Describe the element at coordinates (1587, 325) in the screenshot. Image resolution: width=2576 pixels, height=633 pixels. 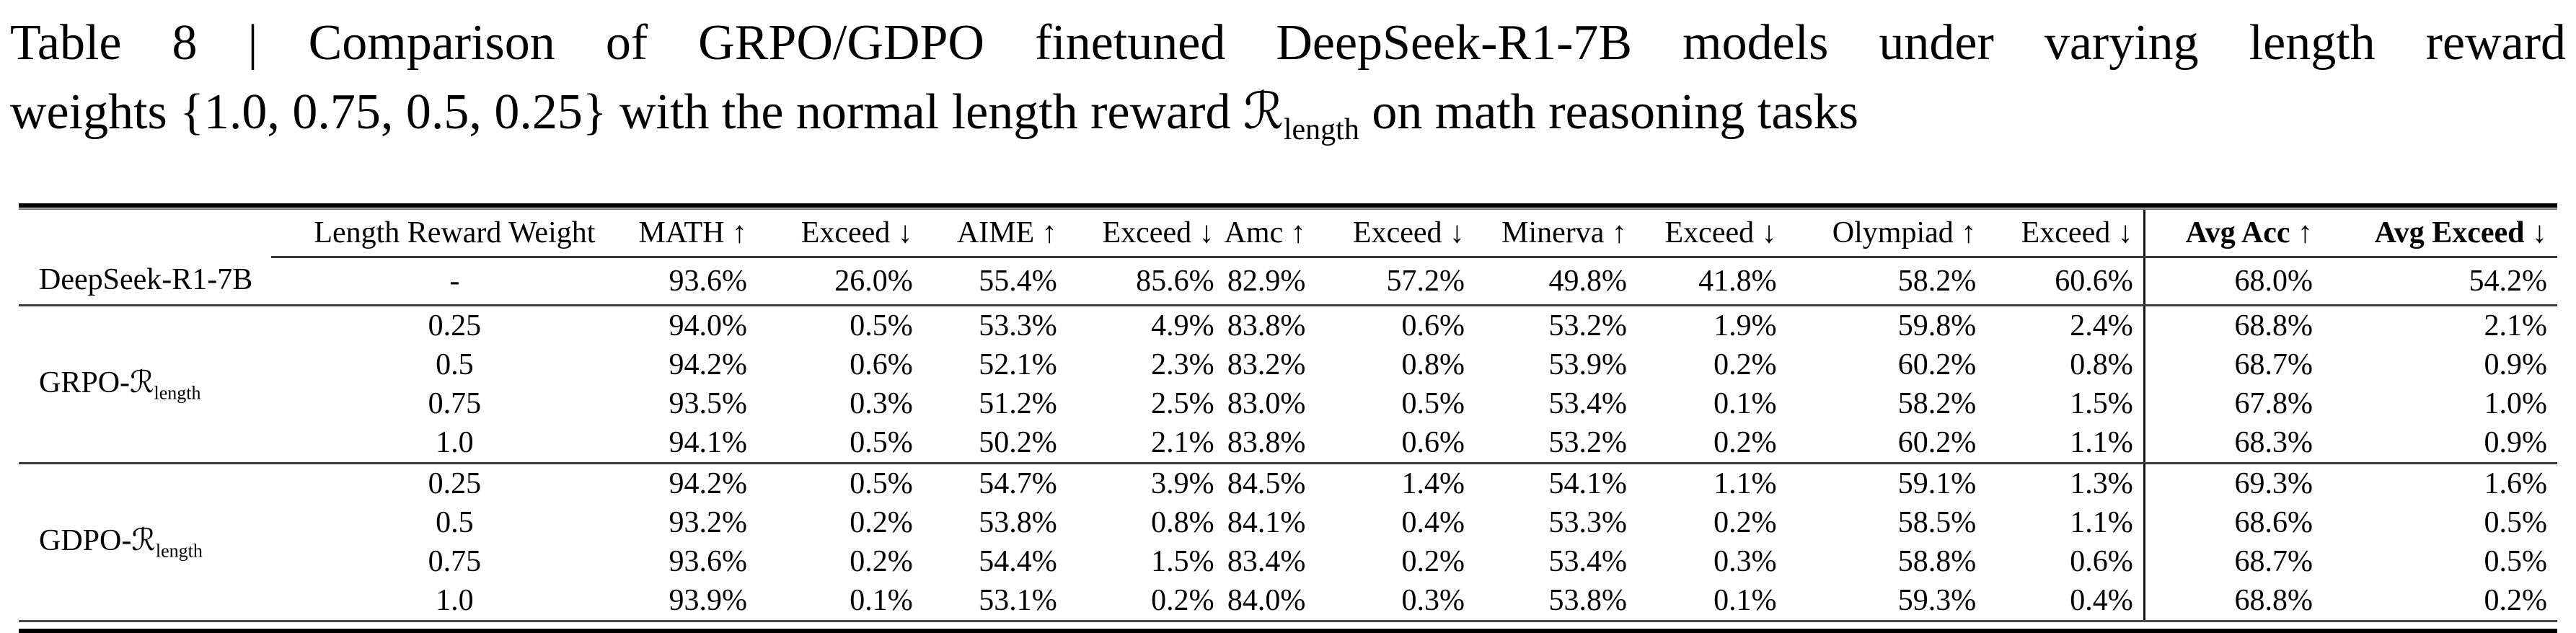
I see `value-cell: 53.2%` at that location.